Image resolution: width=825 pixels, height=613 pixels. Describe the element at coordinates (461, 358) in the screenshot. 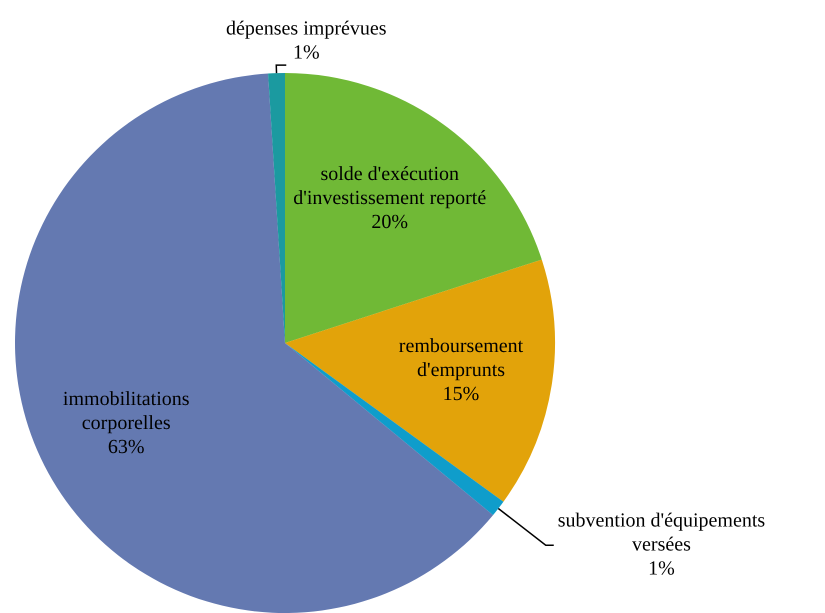

I see `slice-label: remboursement d'emprunts` at that location.